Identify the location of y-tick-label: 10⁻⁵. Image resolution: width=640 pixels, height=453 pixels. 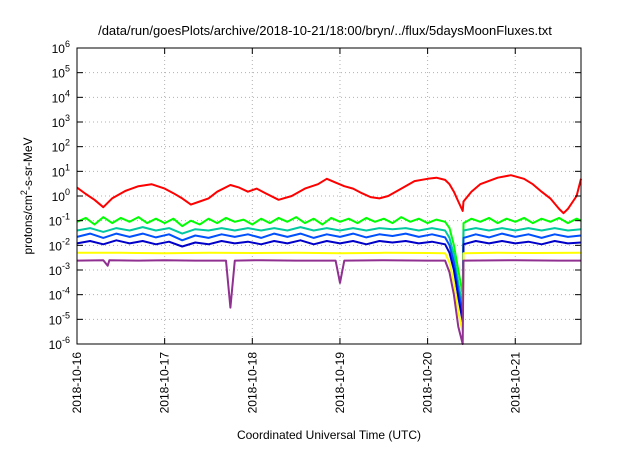
(59, 318).